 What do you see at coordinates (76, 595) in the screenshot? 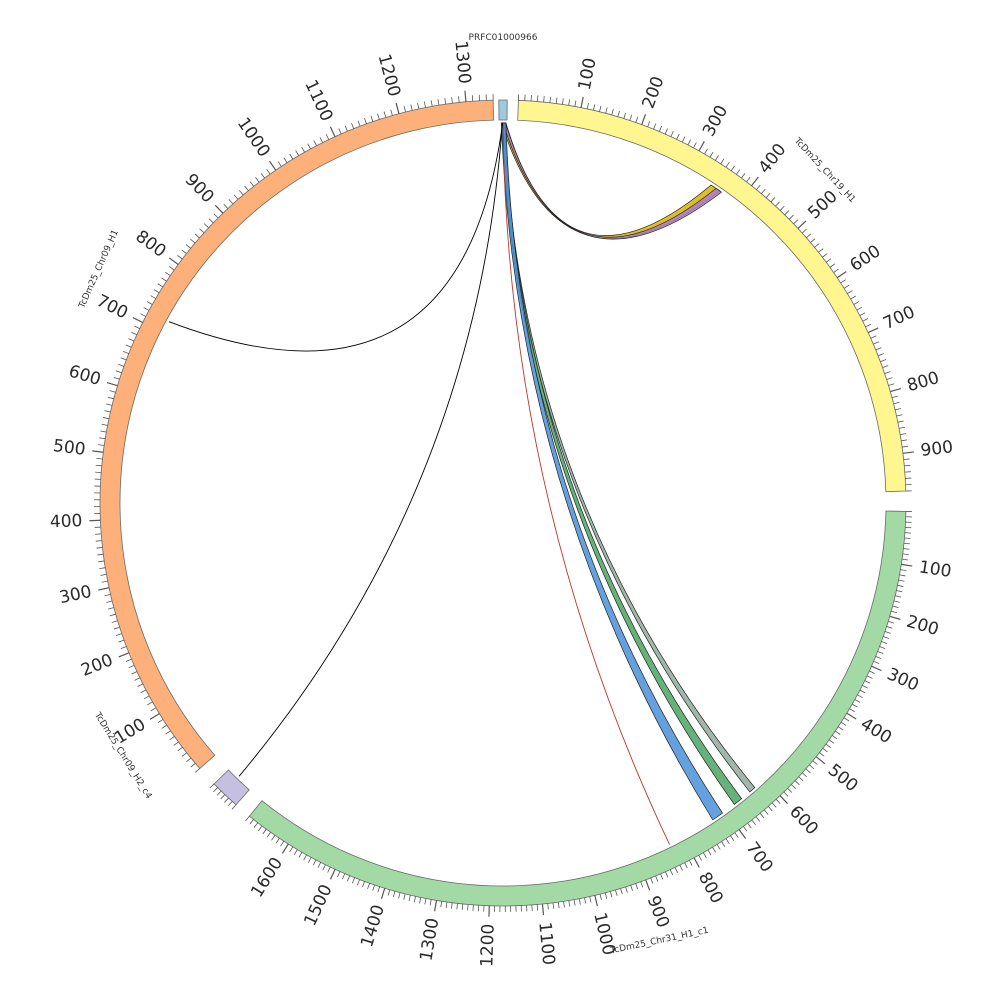
I see `tick-label: 300` at bounding box center [76, 595].